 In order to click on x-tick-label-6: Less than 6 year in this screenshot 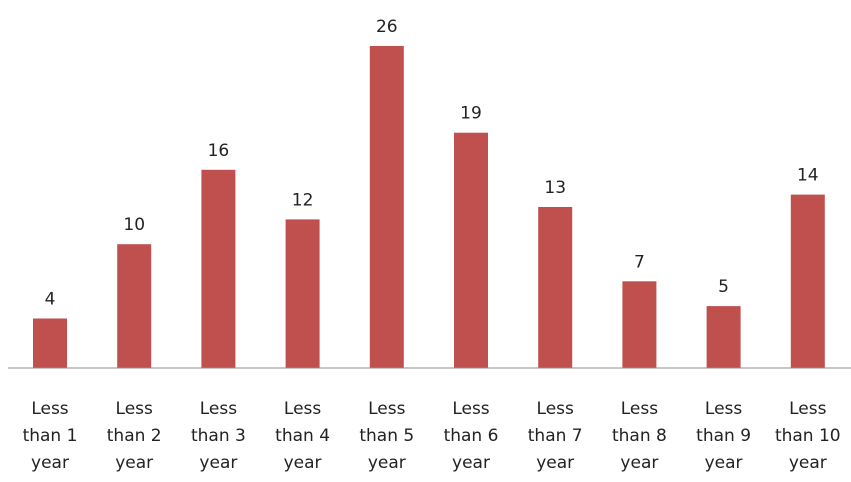, I will do `click(471, 436)`.